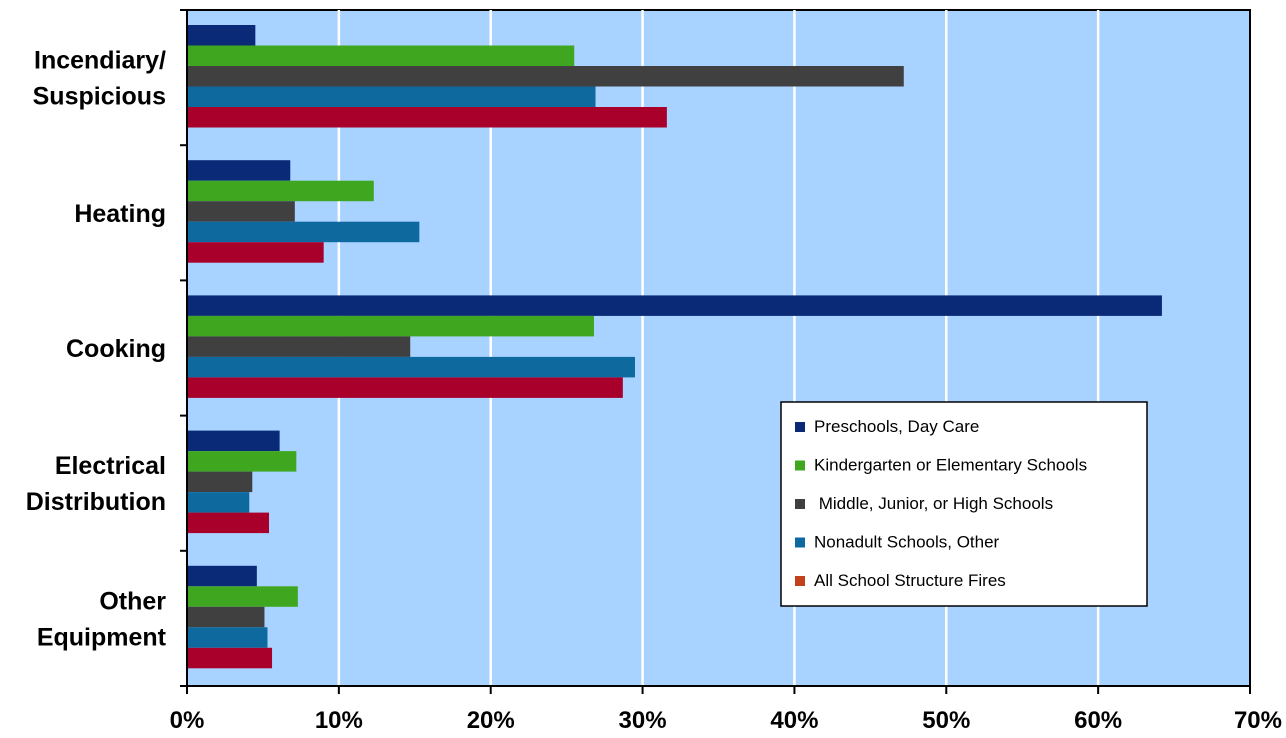 This screenshot has width=1286, height=738. Describe the element at coordinates (187, 720) in the screenshot. I see `x-tick-label: 0%` at that location.